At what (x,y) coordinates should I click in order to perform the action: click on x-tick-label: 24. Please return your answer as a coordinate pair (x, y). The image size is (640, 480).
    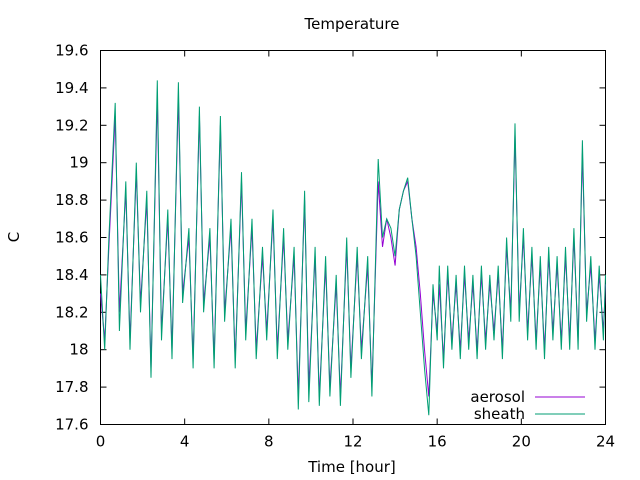
    Looking at the image, I should click on (605, 442).